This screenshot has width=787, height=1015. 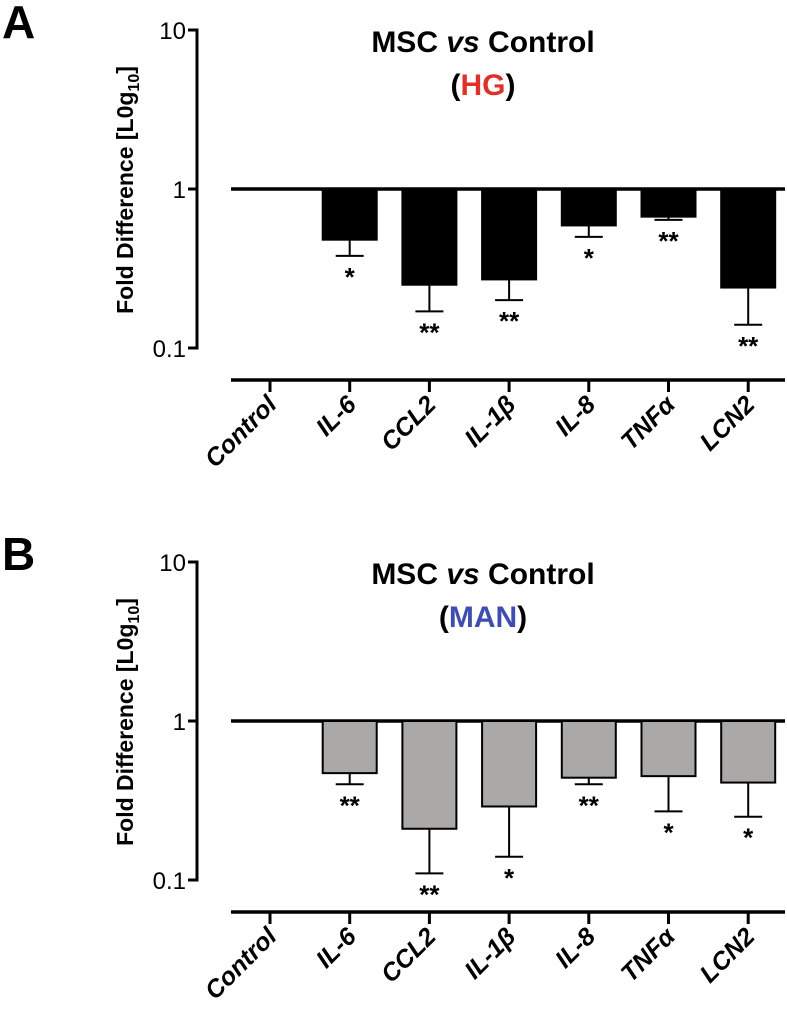 I want to click on subtitle-text: MAN, so click(x=483, y=617).